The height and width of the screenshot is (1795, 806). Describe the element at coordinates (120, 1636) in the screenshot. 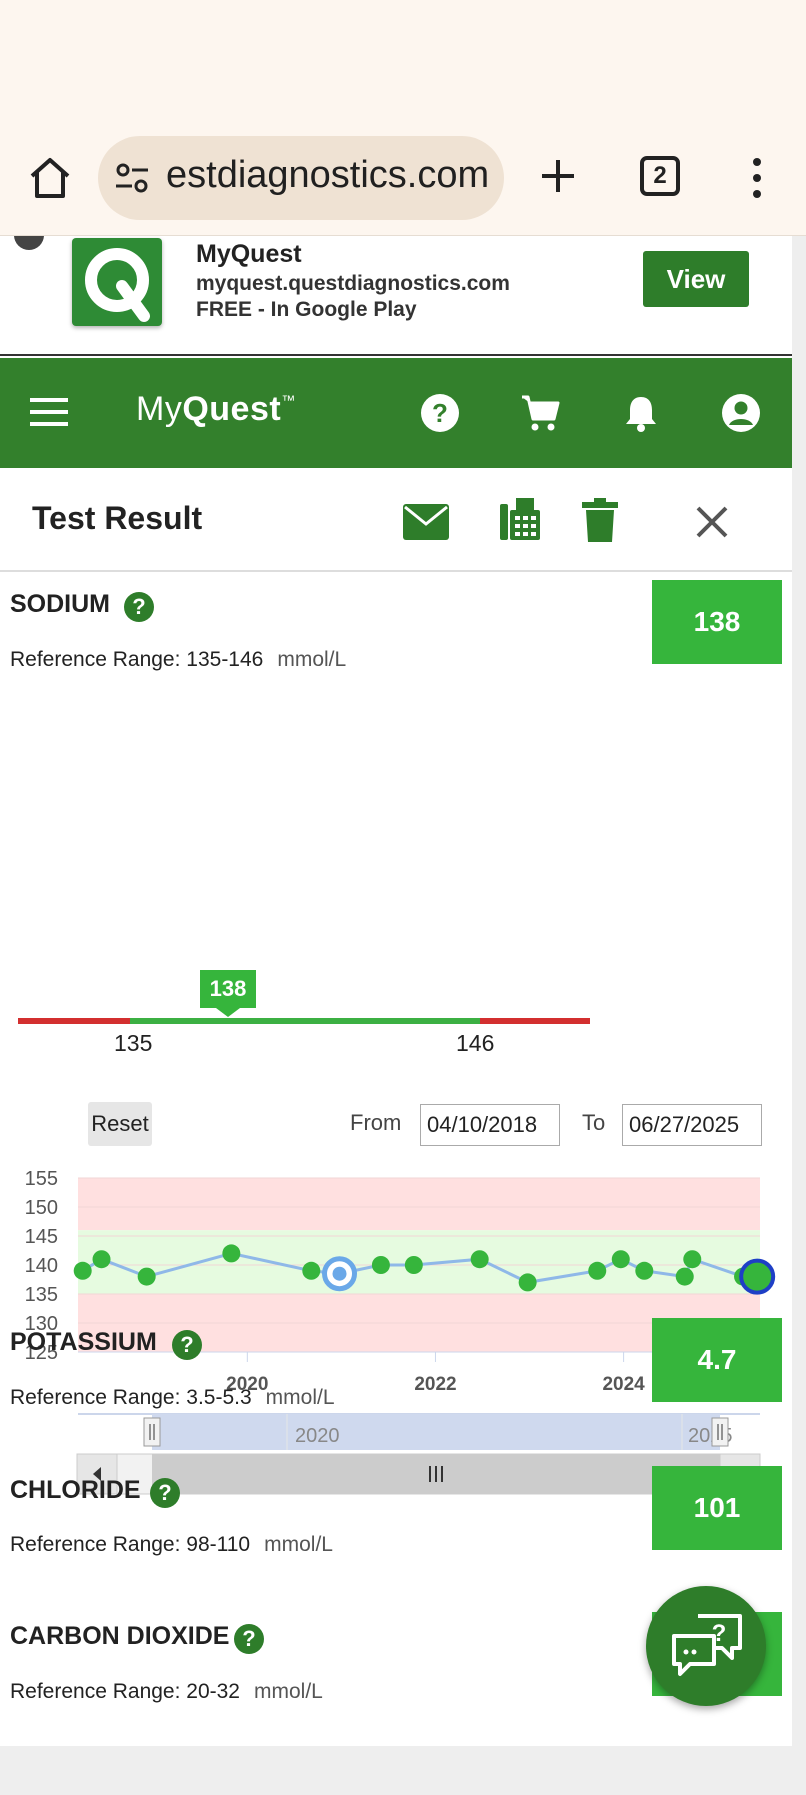

I see `test-name-carbon-dioxide: CARBON DIOXIDE` at that location.